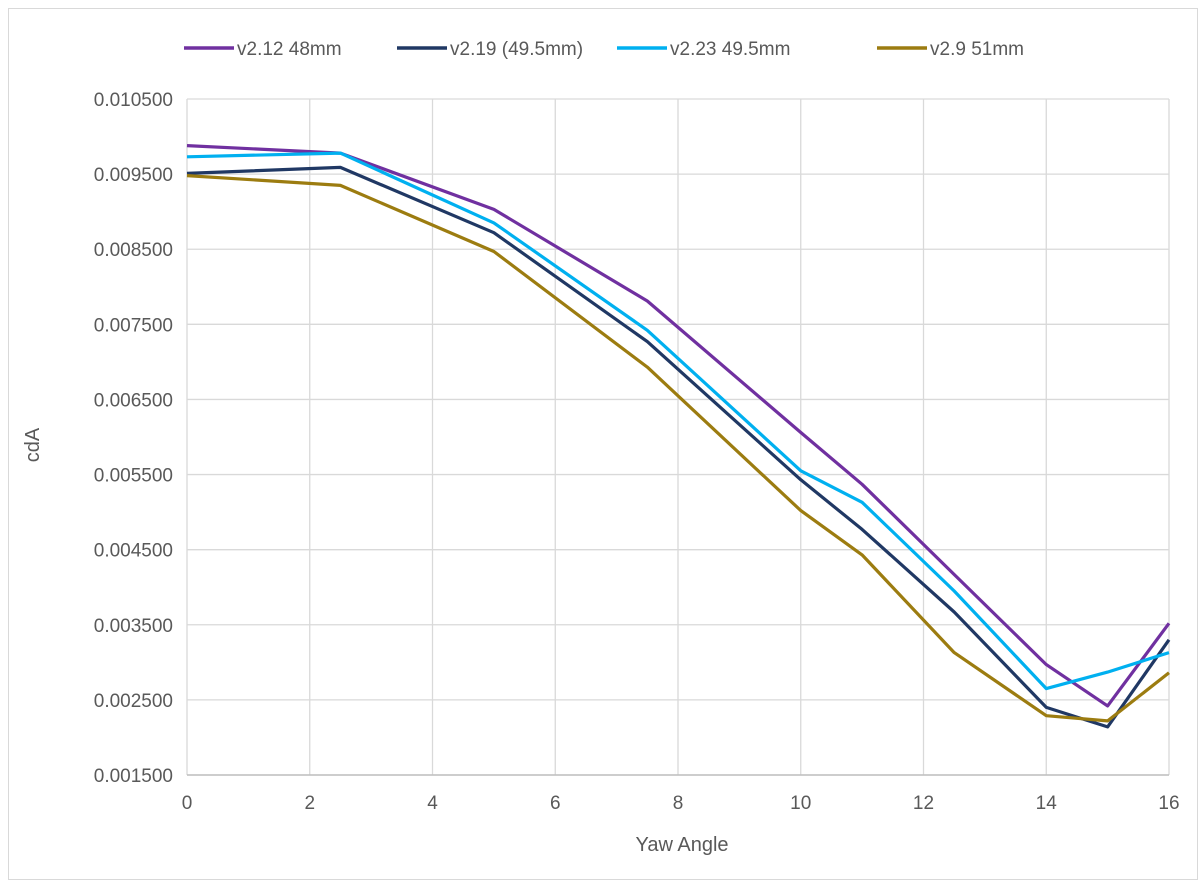 Image resolution: width=1203 pixels, height=886 pixels. Describe the element at coordinates (432, 803) in the screenshot. I see `x-tick-label: 4` at that location.